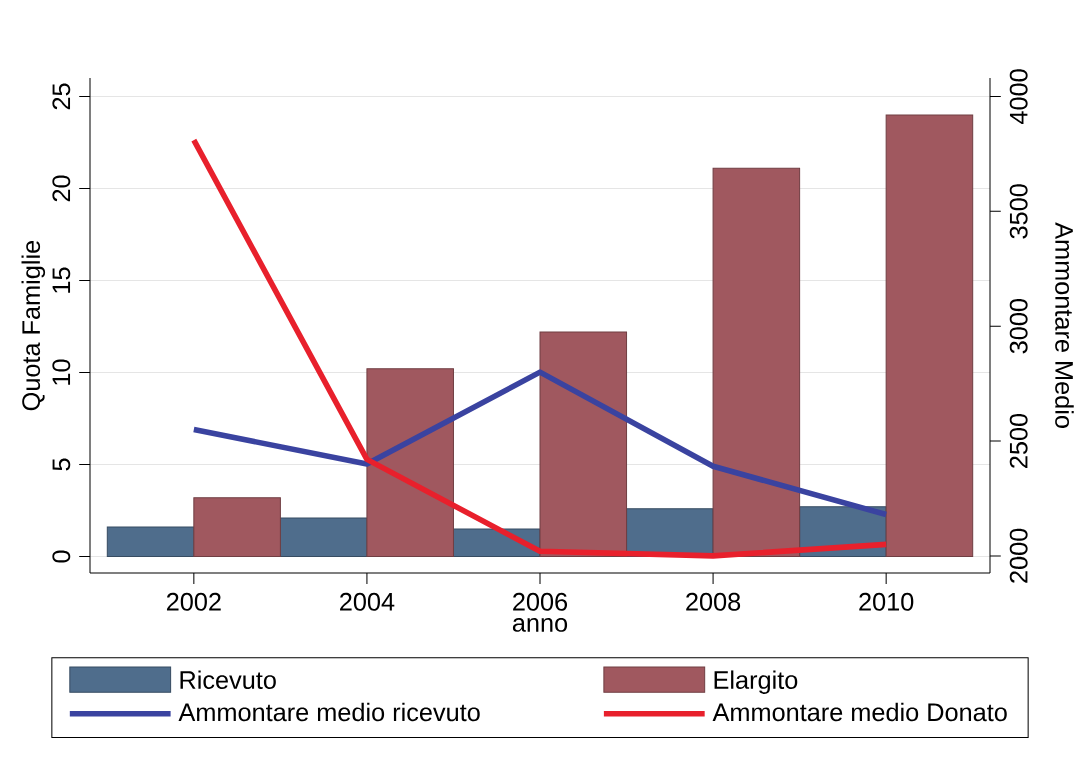 The width and height of the screenshot is (1080, 771). Describe the element at coordinates (61, 464) in the screenshot. I see `y-tick-label: 5` at that location.